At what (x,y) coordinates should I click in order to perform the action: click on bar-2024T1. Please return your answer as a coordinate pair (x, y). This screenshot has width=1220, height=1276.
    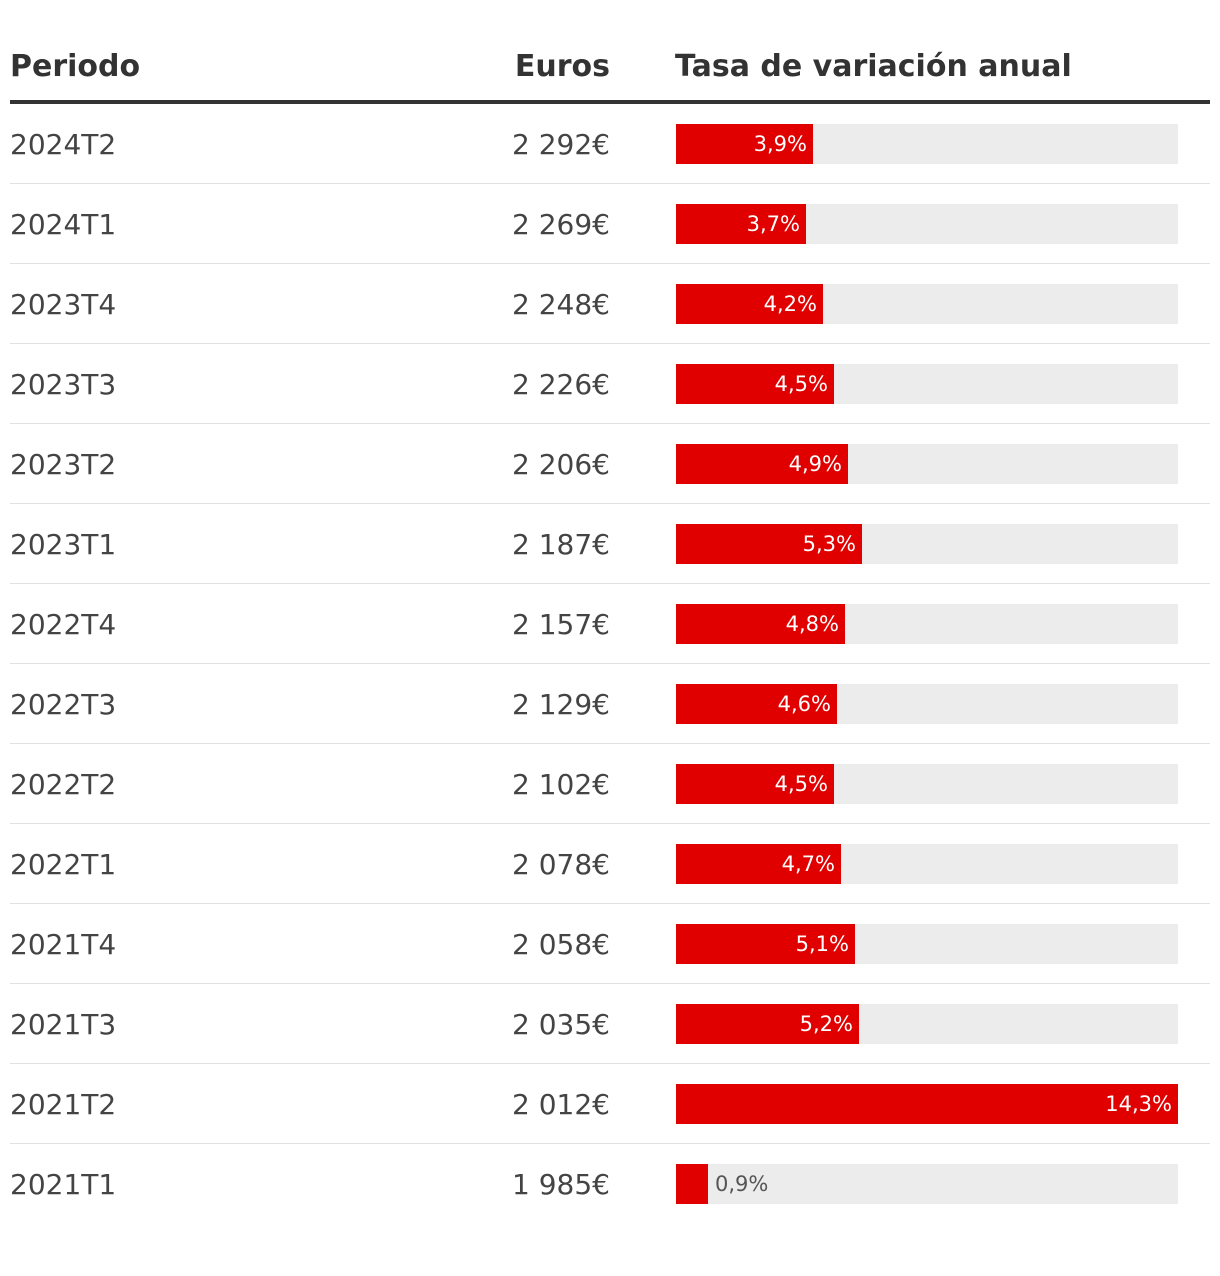
    Looking at the image, I should click on (741, 224).